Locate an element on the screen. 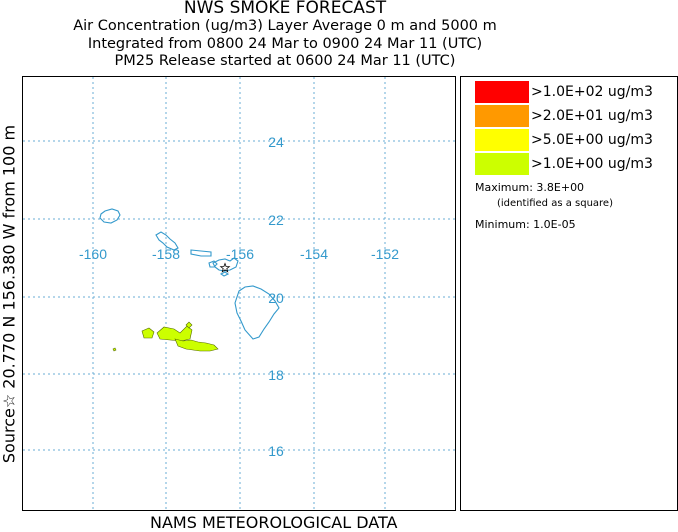 Image resolution: width=678 pixels, height=532 pixels. legend-item: >1.0E+00 ug/m3 is located at coordinates (564, 164).